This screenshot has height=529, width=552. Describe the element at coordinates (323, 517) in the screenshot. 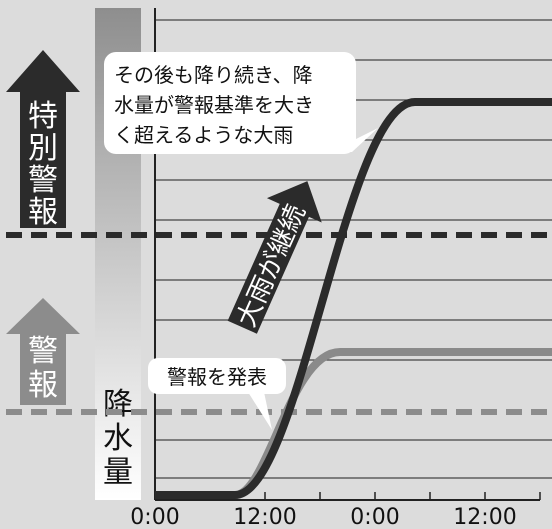

I see `time-axis-labels: 0:00 12:00 0:00 12:00` at that location.